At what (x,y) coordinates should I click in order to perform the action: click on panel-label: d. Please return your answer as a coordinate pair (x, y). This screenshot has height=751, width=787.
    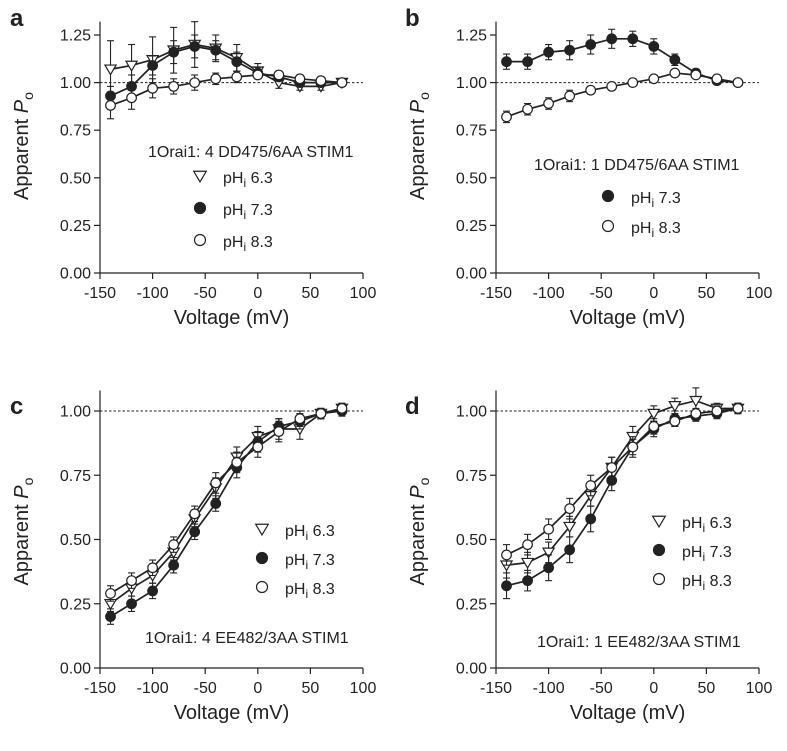
    Looking at the image, I should click on (412, 406).